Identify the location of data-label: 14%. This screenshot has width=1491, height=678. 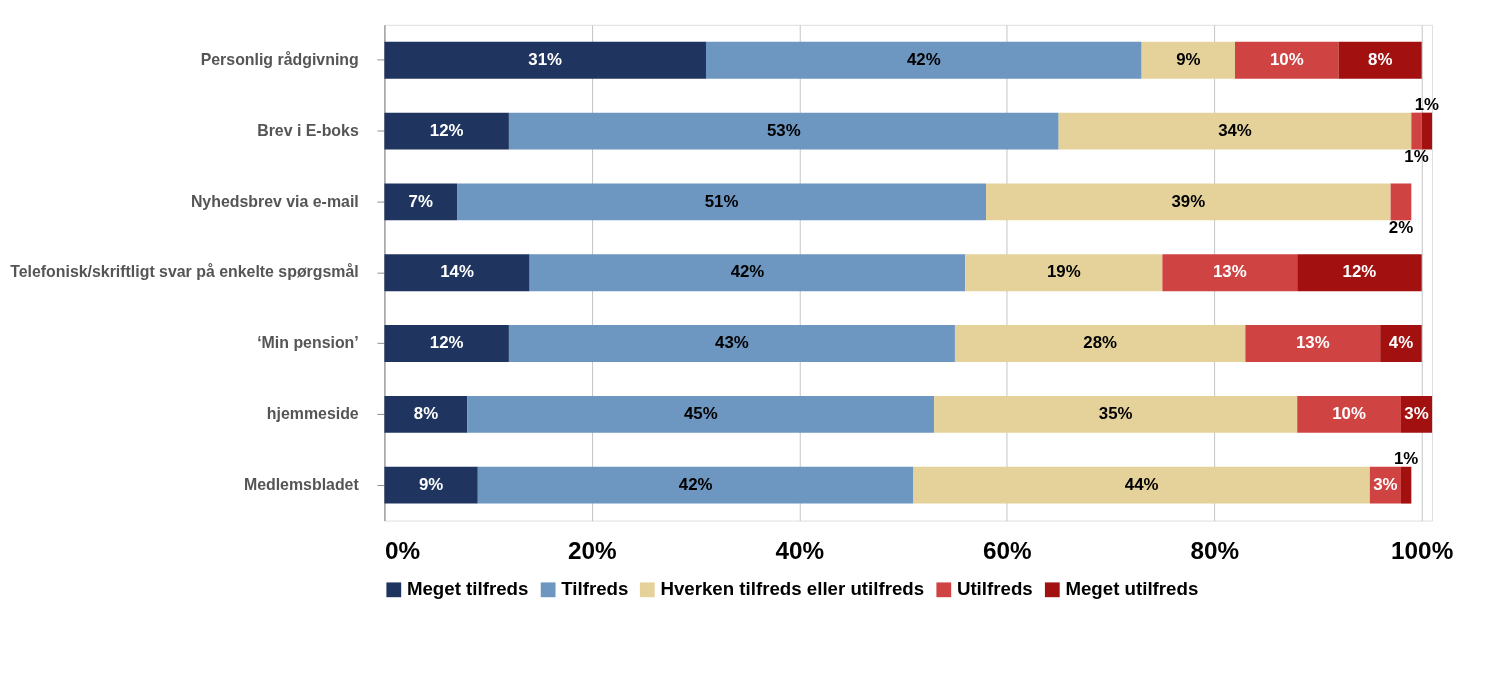
(457, 272).